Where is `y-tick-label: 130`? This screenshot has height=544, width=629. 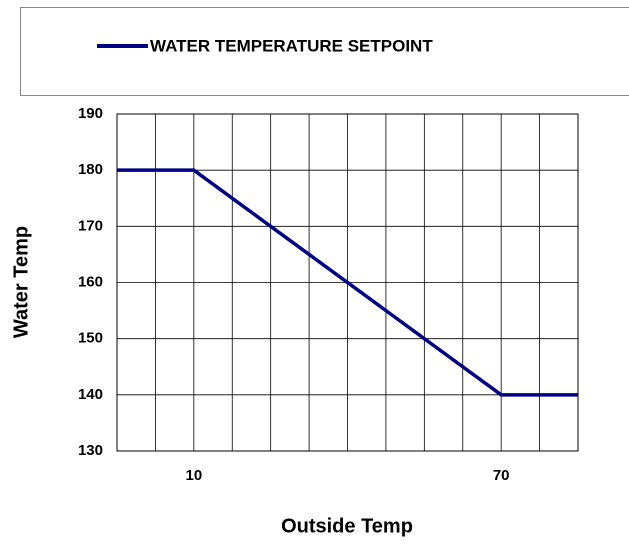 y-tick-label: 130 is located at coordinates (90, 450).